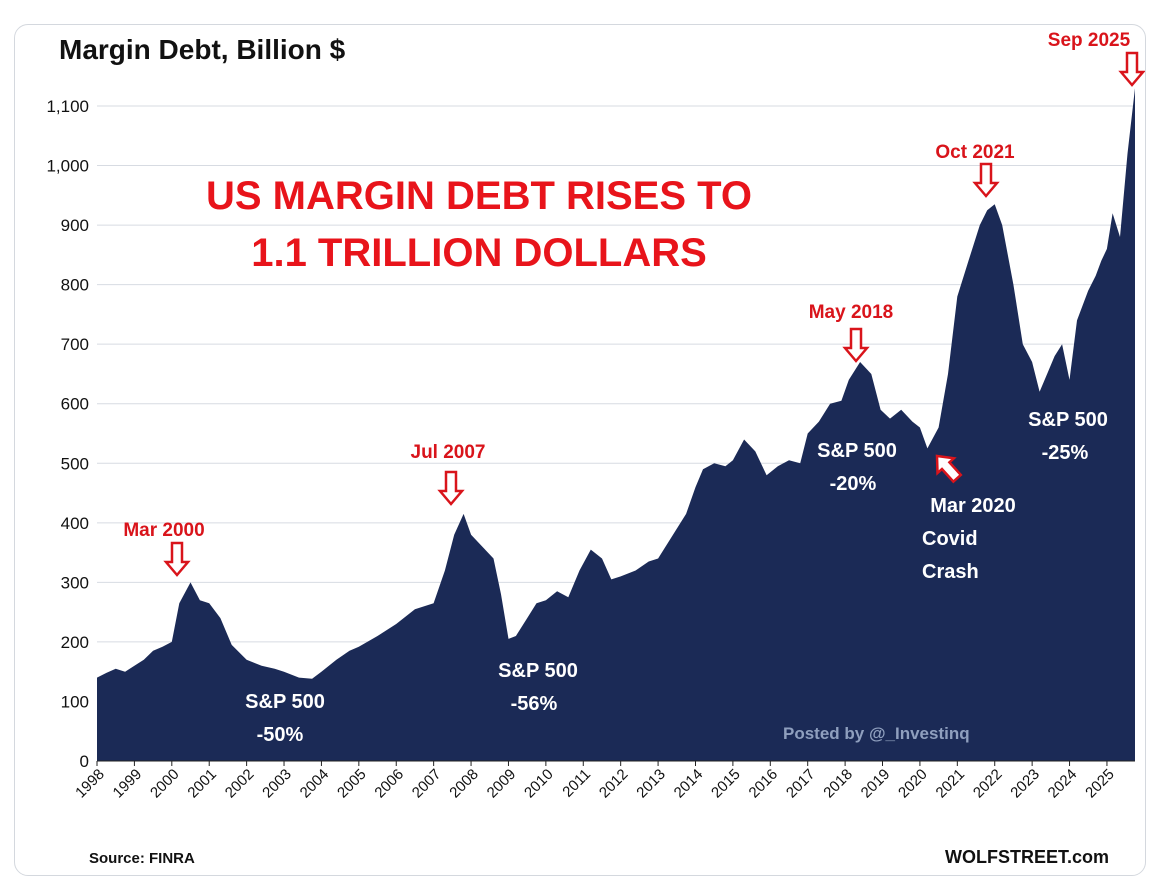  I want to click on headline-line-2: 1.1 TRILLION DOLLARS, so click(479, 253).